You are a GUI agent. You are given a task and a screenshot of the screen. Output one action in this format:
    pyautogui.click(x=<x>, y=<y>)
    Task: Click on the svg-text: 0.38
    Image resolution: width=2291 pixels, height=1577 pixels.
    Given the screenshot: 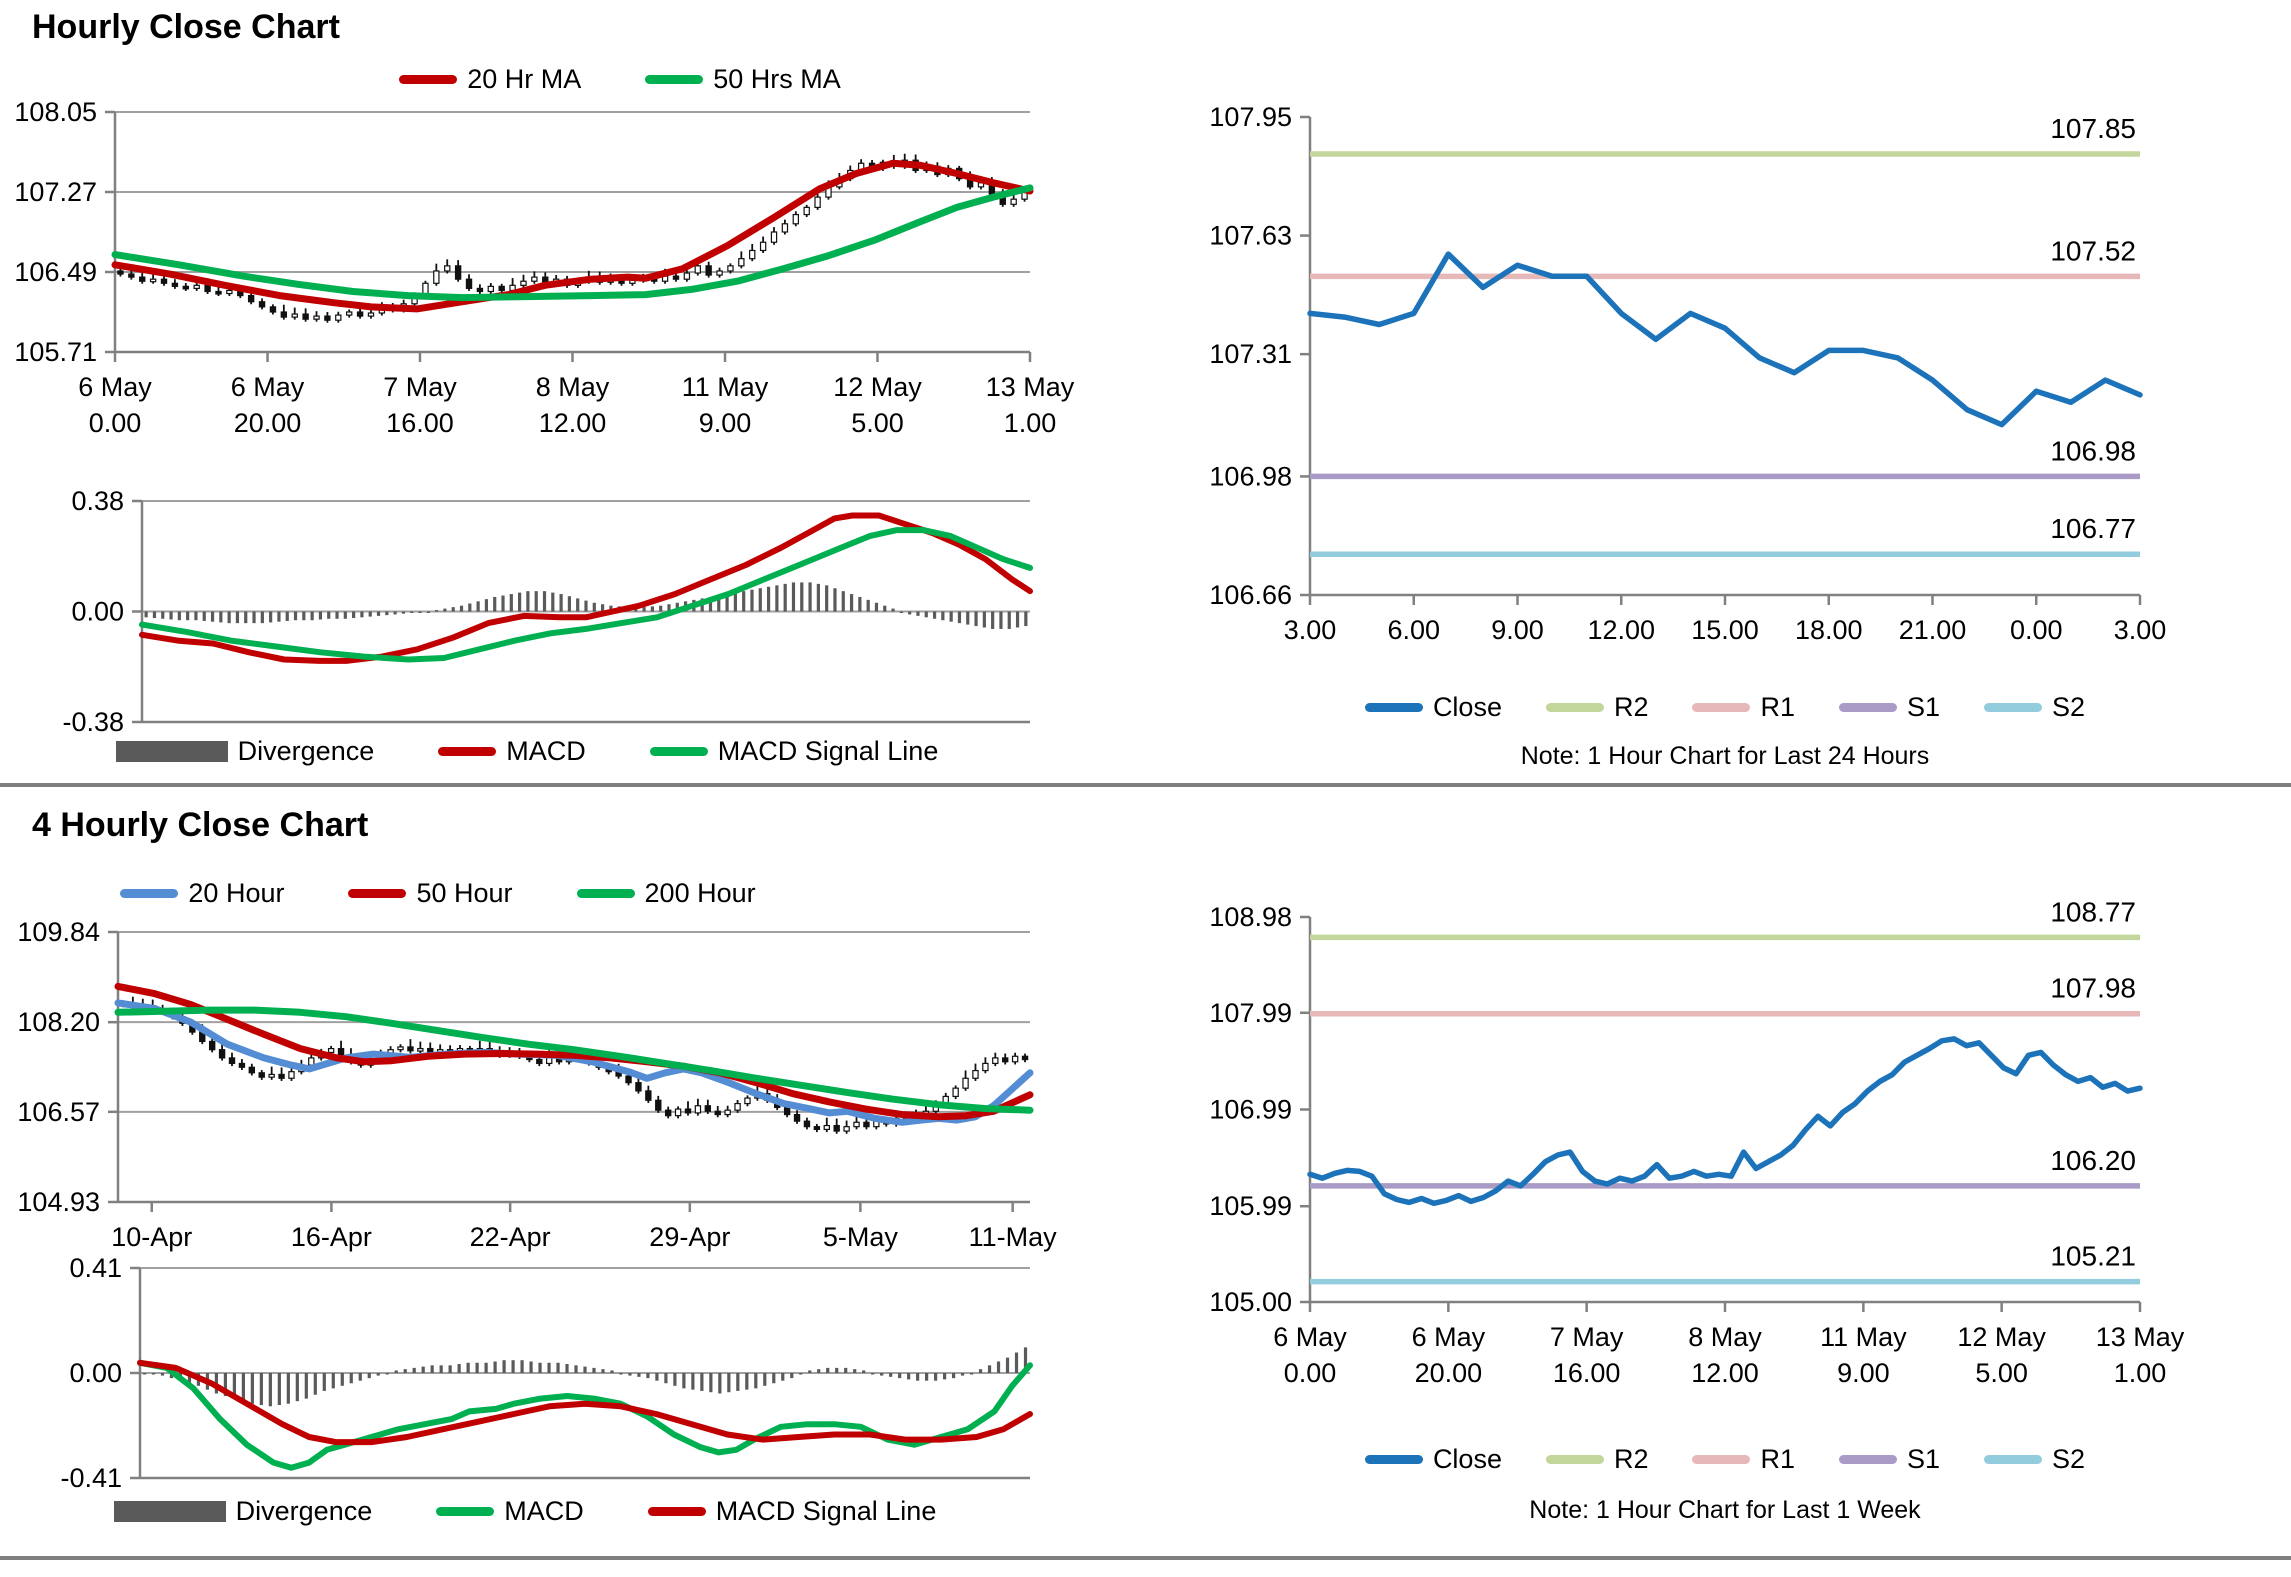 What is the action you would take?
    pyautogui.click(x=97, y=501)
    